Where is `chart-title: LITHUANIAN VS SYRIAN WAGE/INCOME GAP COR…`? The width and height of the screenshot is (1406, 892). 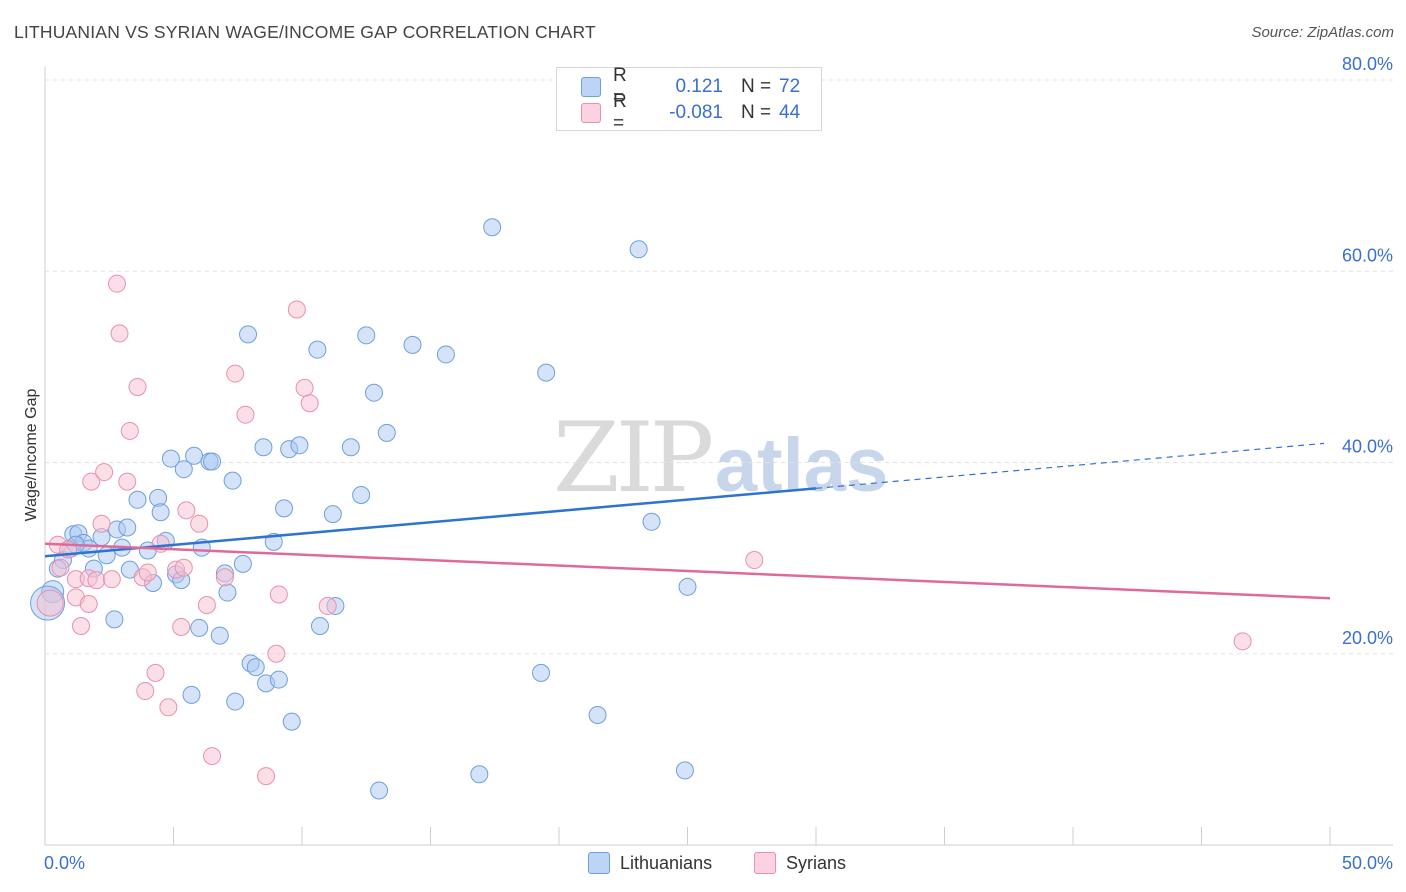
chart-title: LITHUANIAN VS SYRIAN WAGE/INCOME GAP COR… is located at coordinates (305, 32).